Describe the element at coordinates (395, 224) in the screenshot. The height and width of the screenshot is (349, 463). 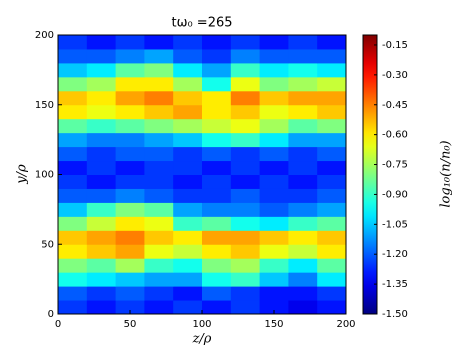
I see `colorbar-tick-label: -1.05` at that location.